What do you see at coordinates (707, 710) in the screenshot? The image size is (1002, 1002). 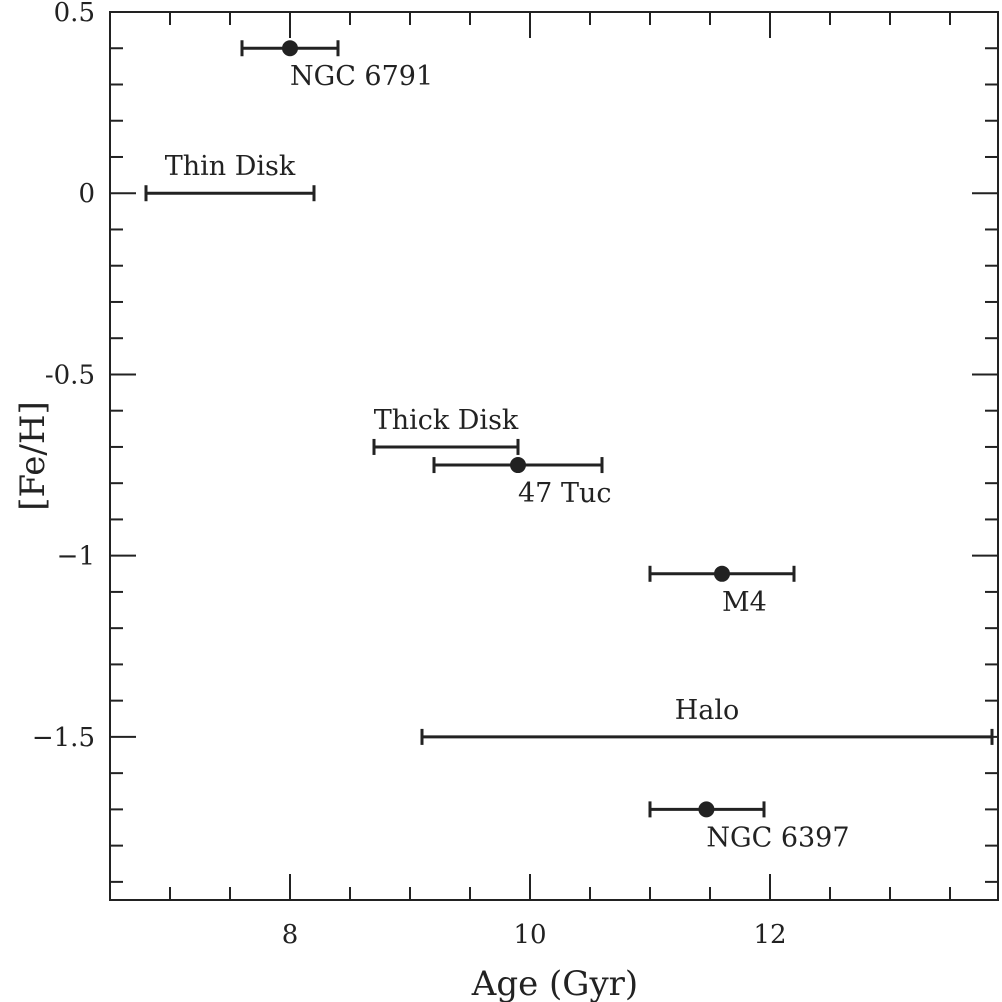 I see `range-label: Halo` at bounding box center [707, 710].